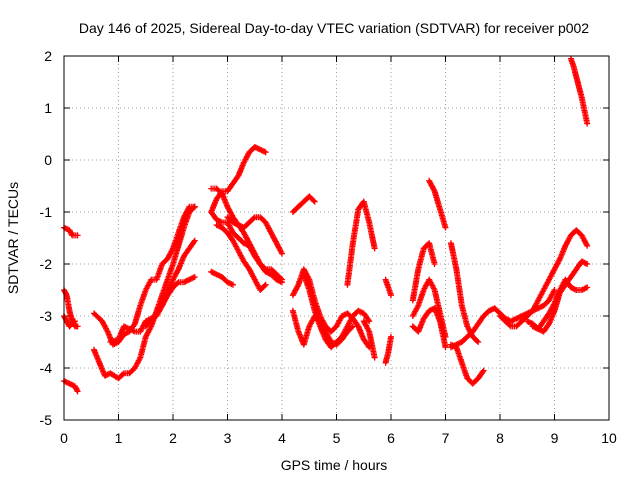 This screenshot has height=480, width=640. What do you see at coordinates (388, 287) in the screenshot?
I see `data-series-sat-u` at bounding box center [388, 287].